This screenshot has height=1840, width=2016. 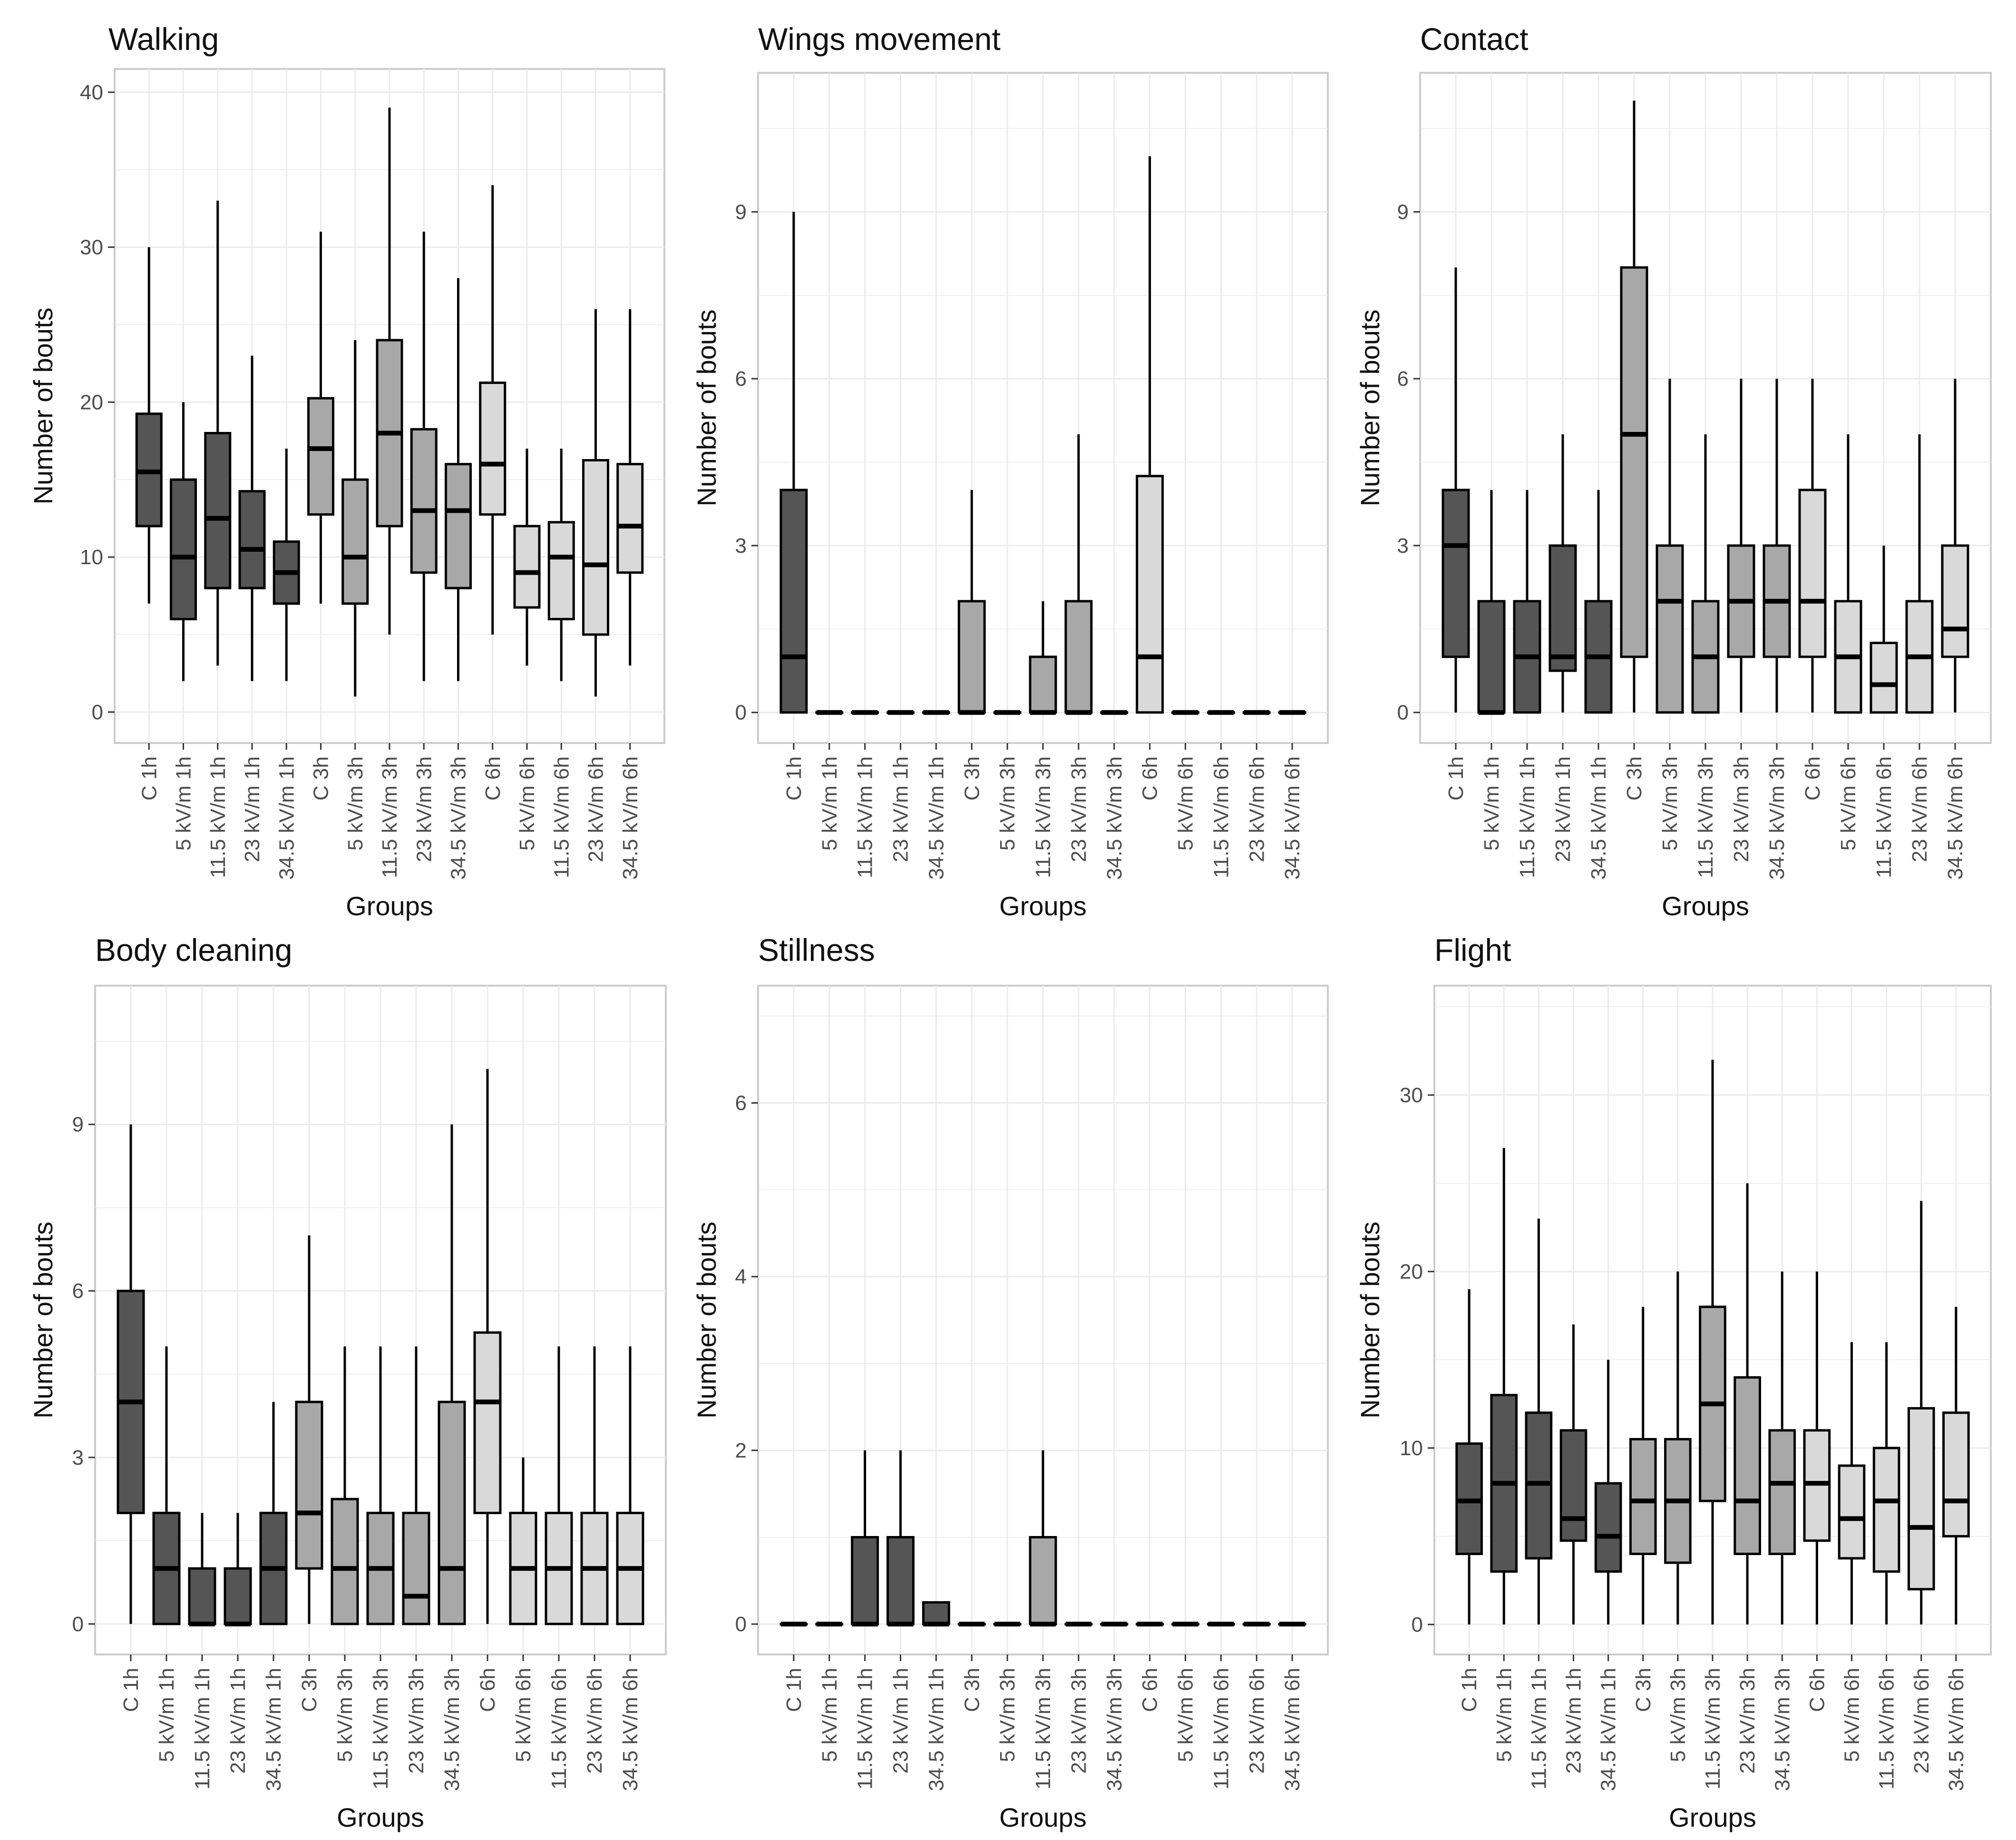 I want to click on x-tick-label: 11.5 kV/m 6h, so click(x=1884, y=817).